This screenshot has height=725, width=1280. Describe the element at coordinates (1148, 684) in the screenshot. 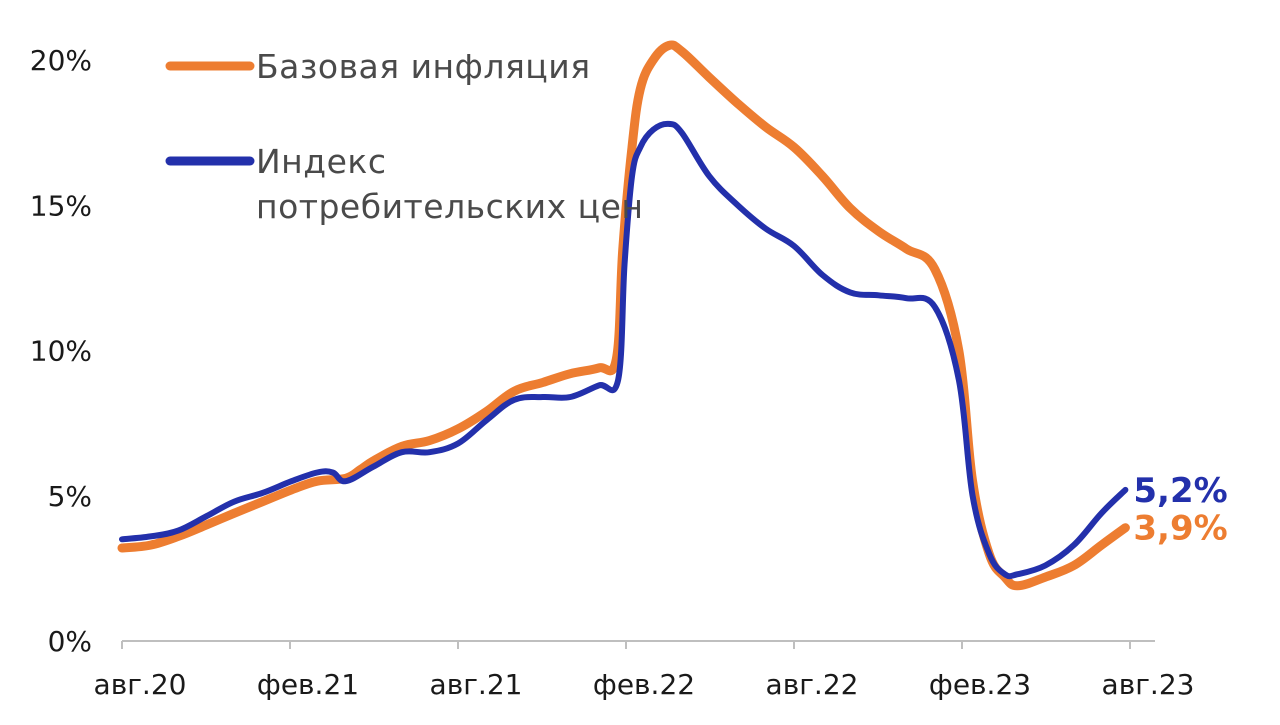

I see `x-tick-label: авг.23` at that location.